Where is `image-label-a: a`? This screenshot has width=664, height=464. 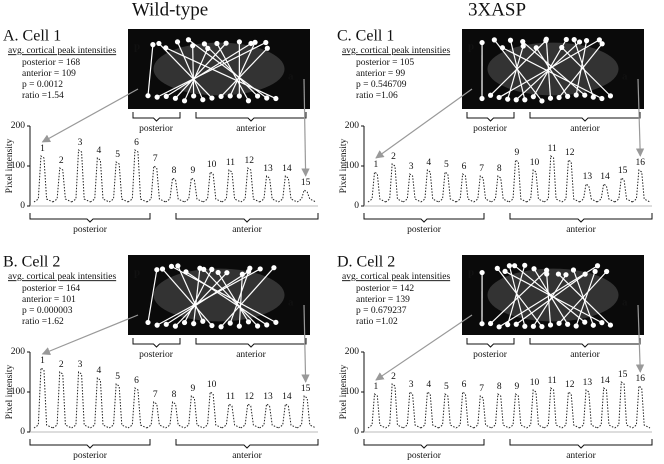
image-label-a: a is located at coordinates (291, 77).